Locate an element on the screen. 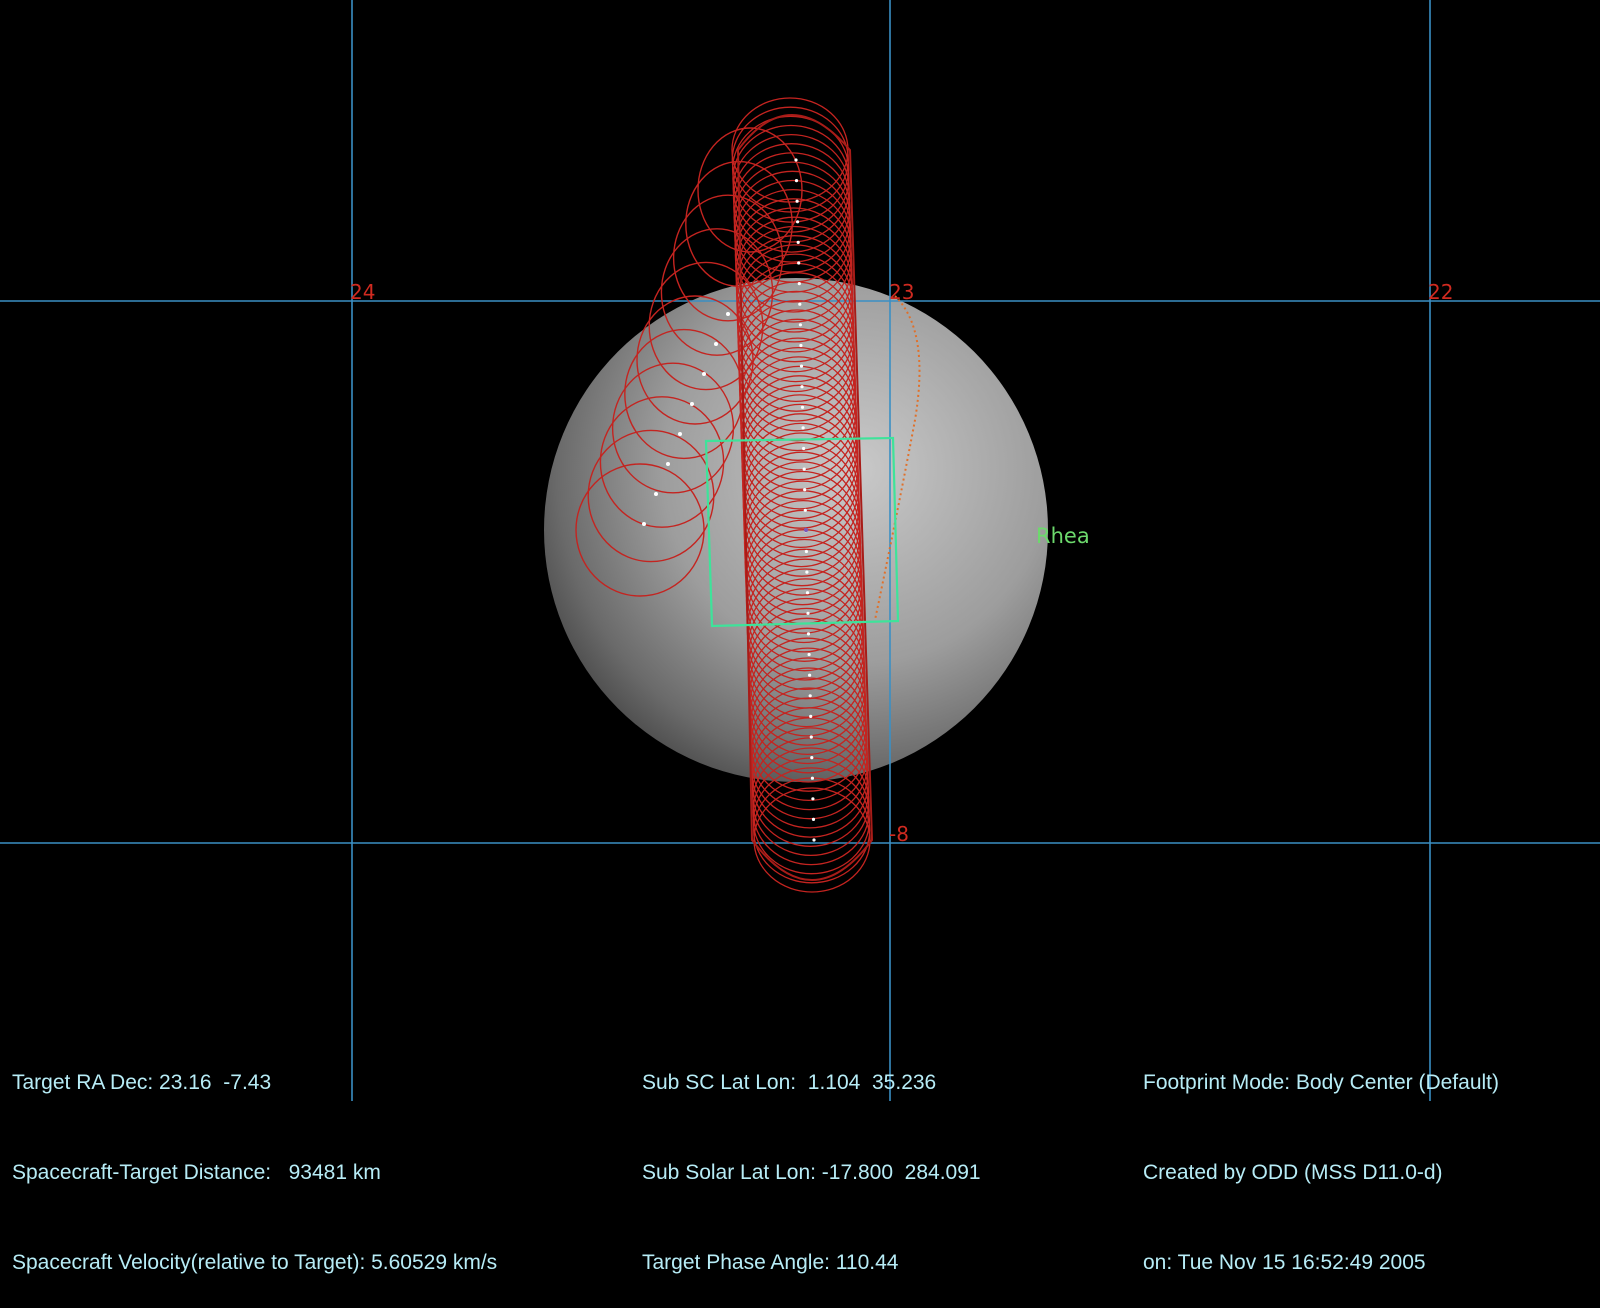 This screenshot has width=1600, height=1308. ra-label-22: 22 is located at coordinates (1441, 292).